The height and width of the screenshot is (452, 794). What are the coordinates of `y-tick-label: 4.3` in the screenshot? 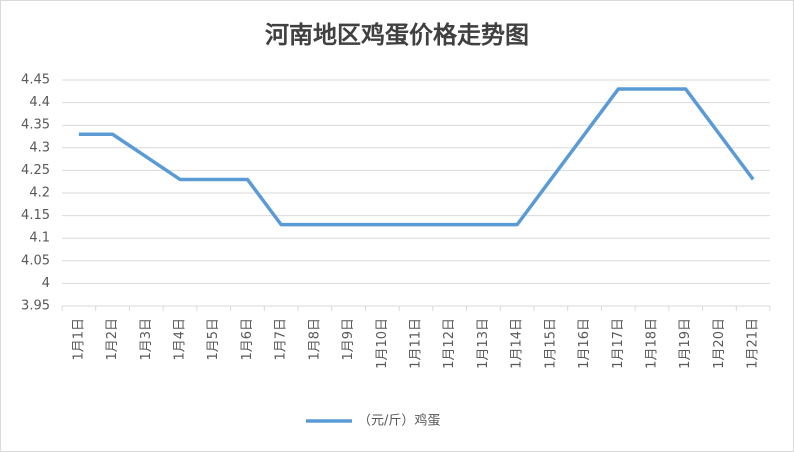 It's located at (39, 147).